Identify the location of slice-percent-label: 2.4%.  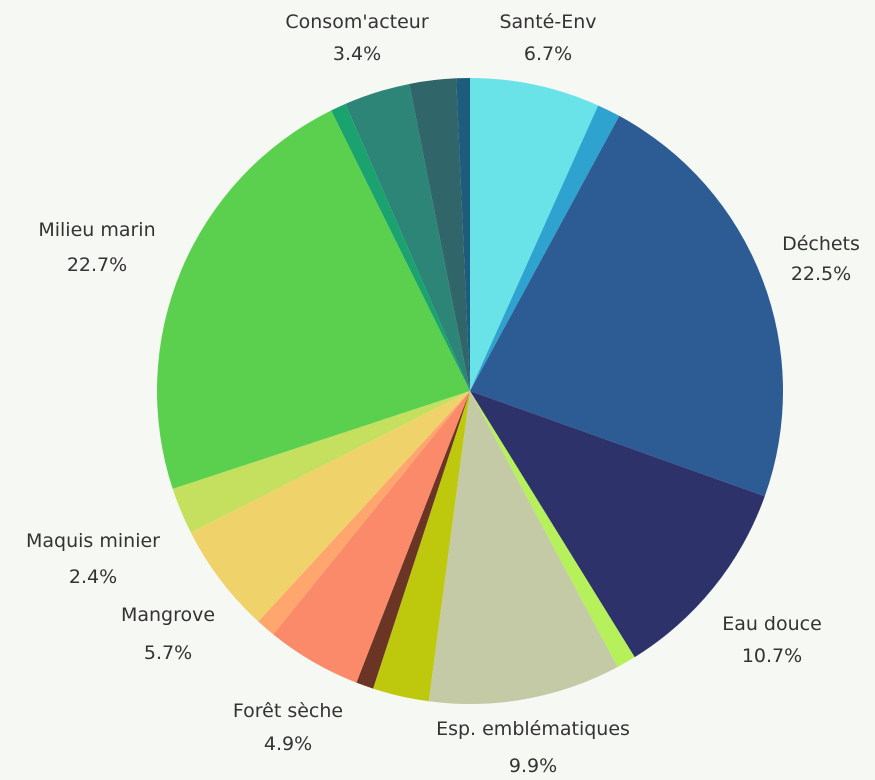
(93, 577).